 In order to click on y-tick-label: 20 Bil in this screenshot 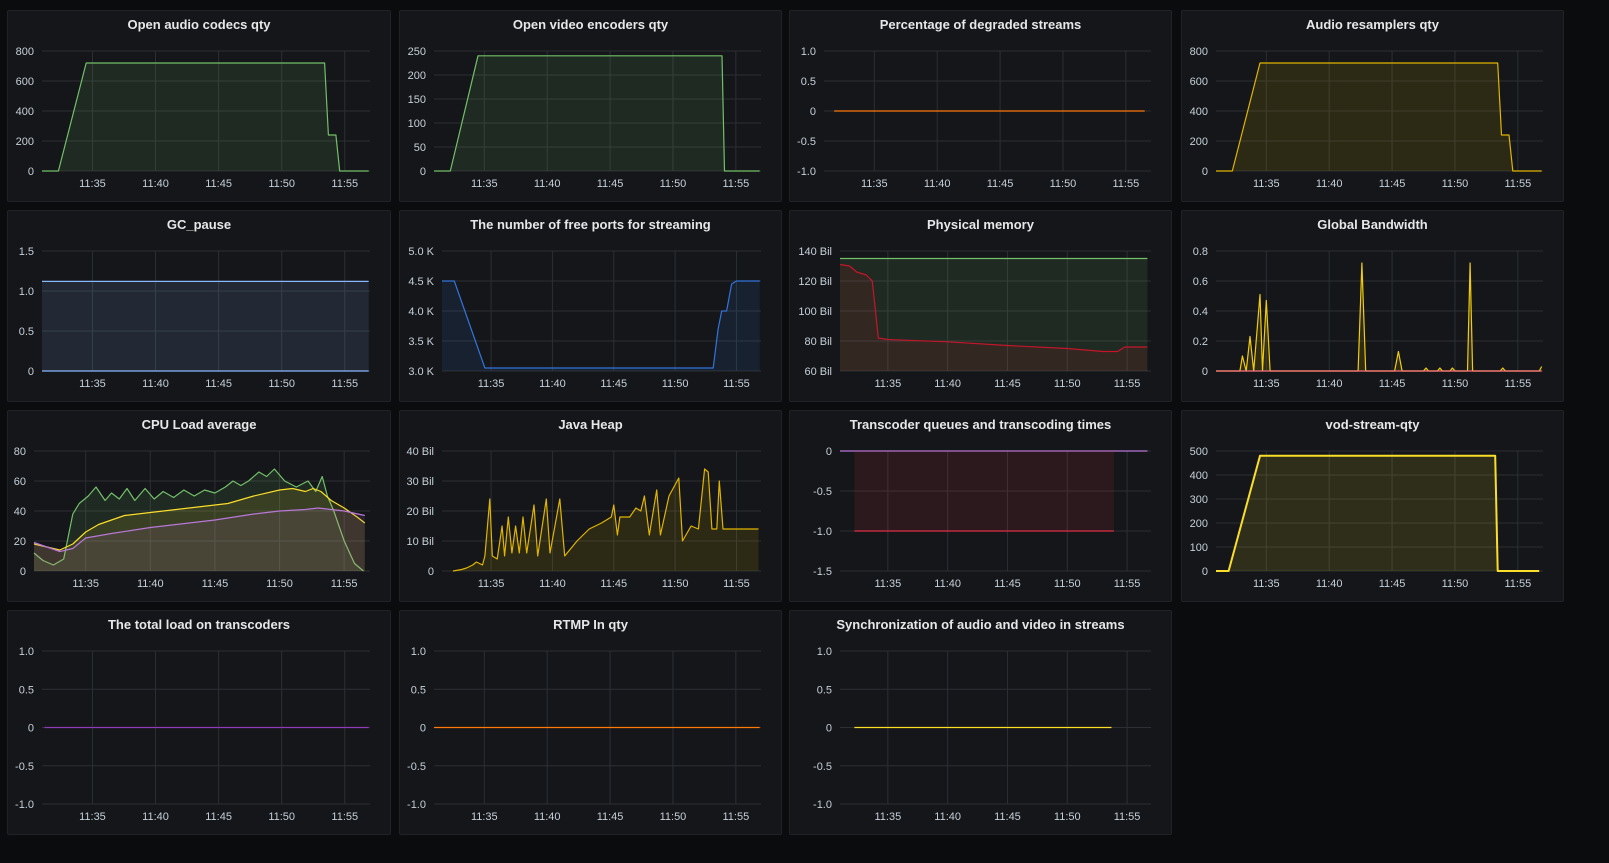, I will do `click(420, 512)`.